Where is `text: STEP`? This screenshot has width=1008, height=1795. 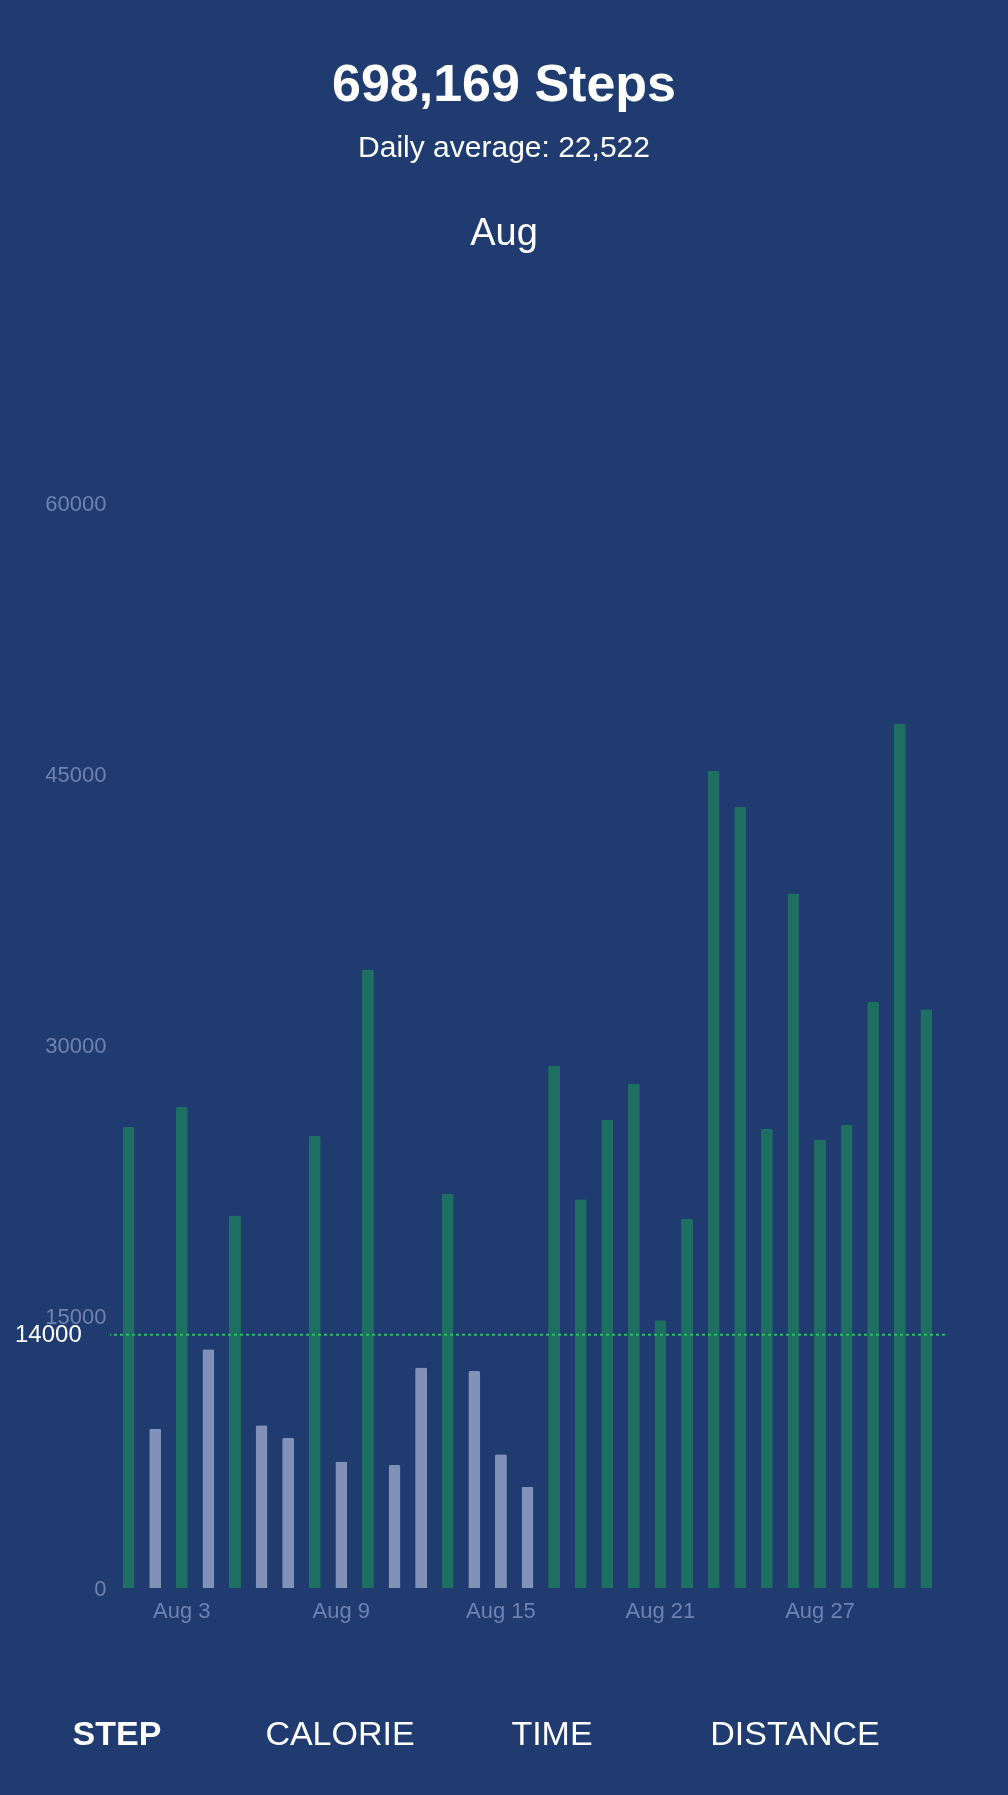 text: STEP is located at coordinates (117, 1733).